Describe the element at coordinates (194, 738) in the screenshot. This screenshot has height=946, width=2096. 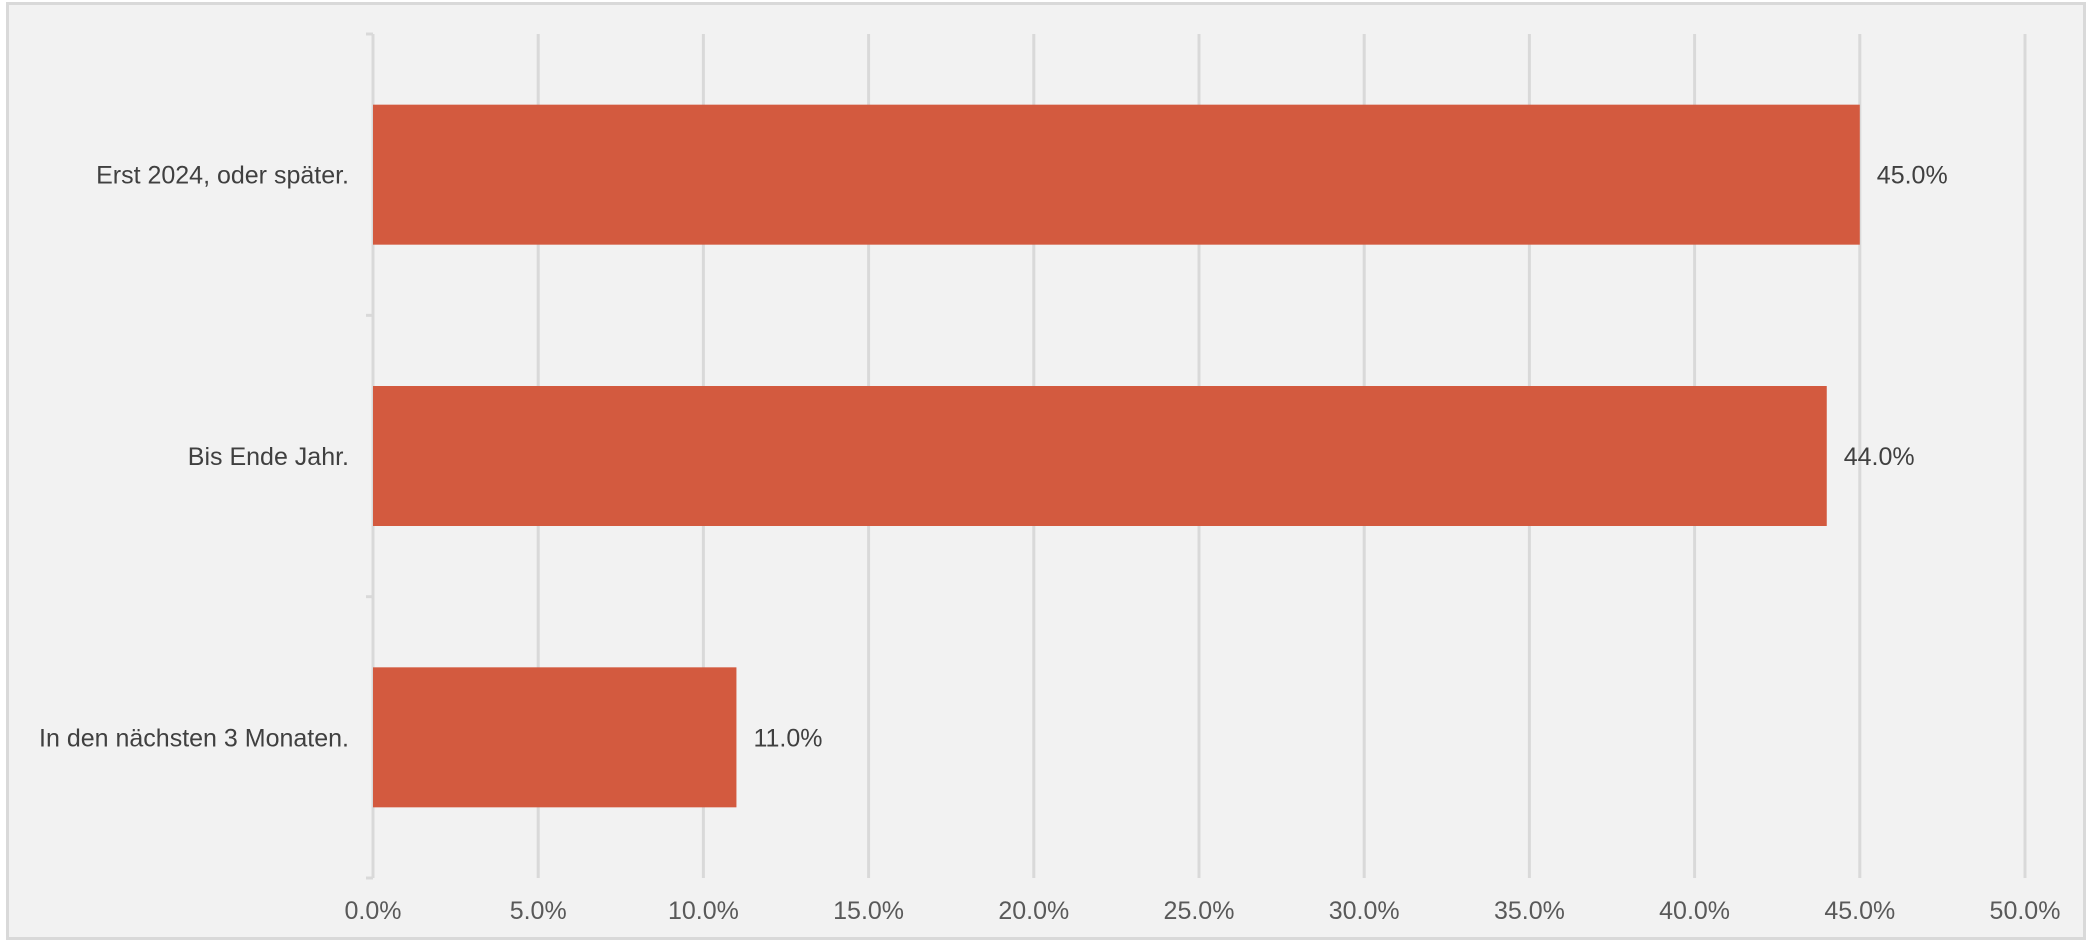
I see `category-label: In den nächsten 3 Monaten.` at that location.